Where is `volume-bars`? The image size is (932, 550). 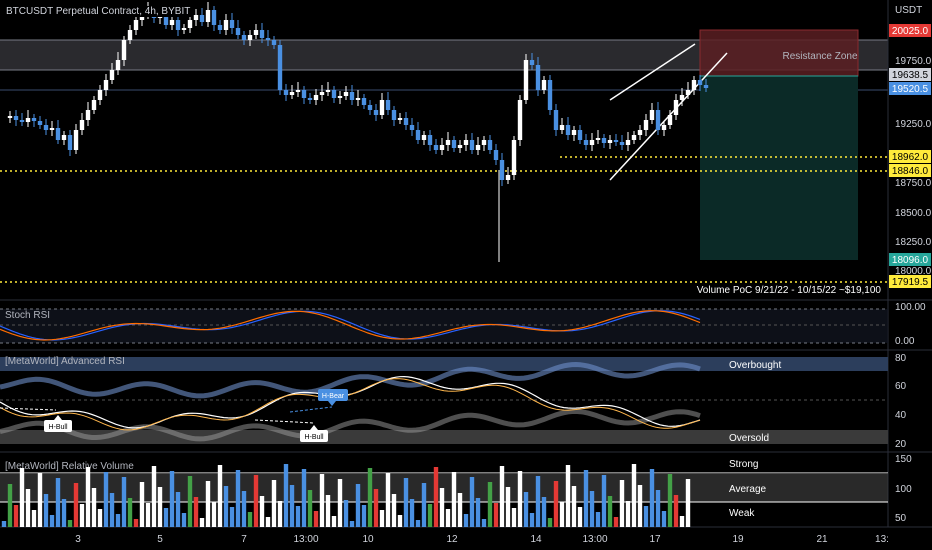 volume-bars is located at coordinates (346, 495).